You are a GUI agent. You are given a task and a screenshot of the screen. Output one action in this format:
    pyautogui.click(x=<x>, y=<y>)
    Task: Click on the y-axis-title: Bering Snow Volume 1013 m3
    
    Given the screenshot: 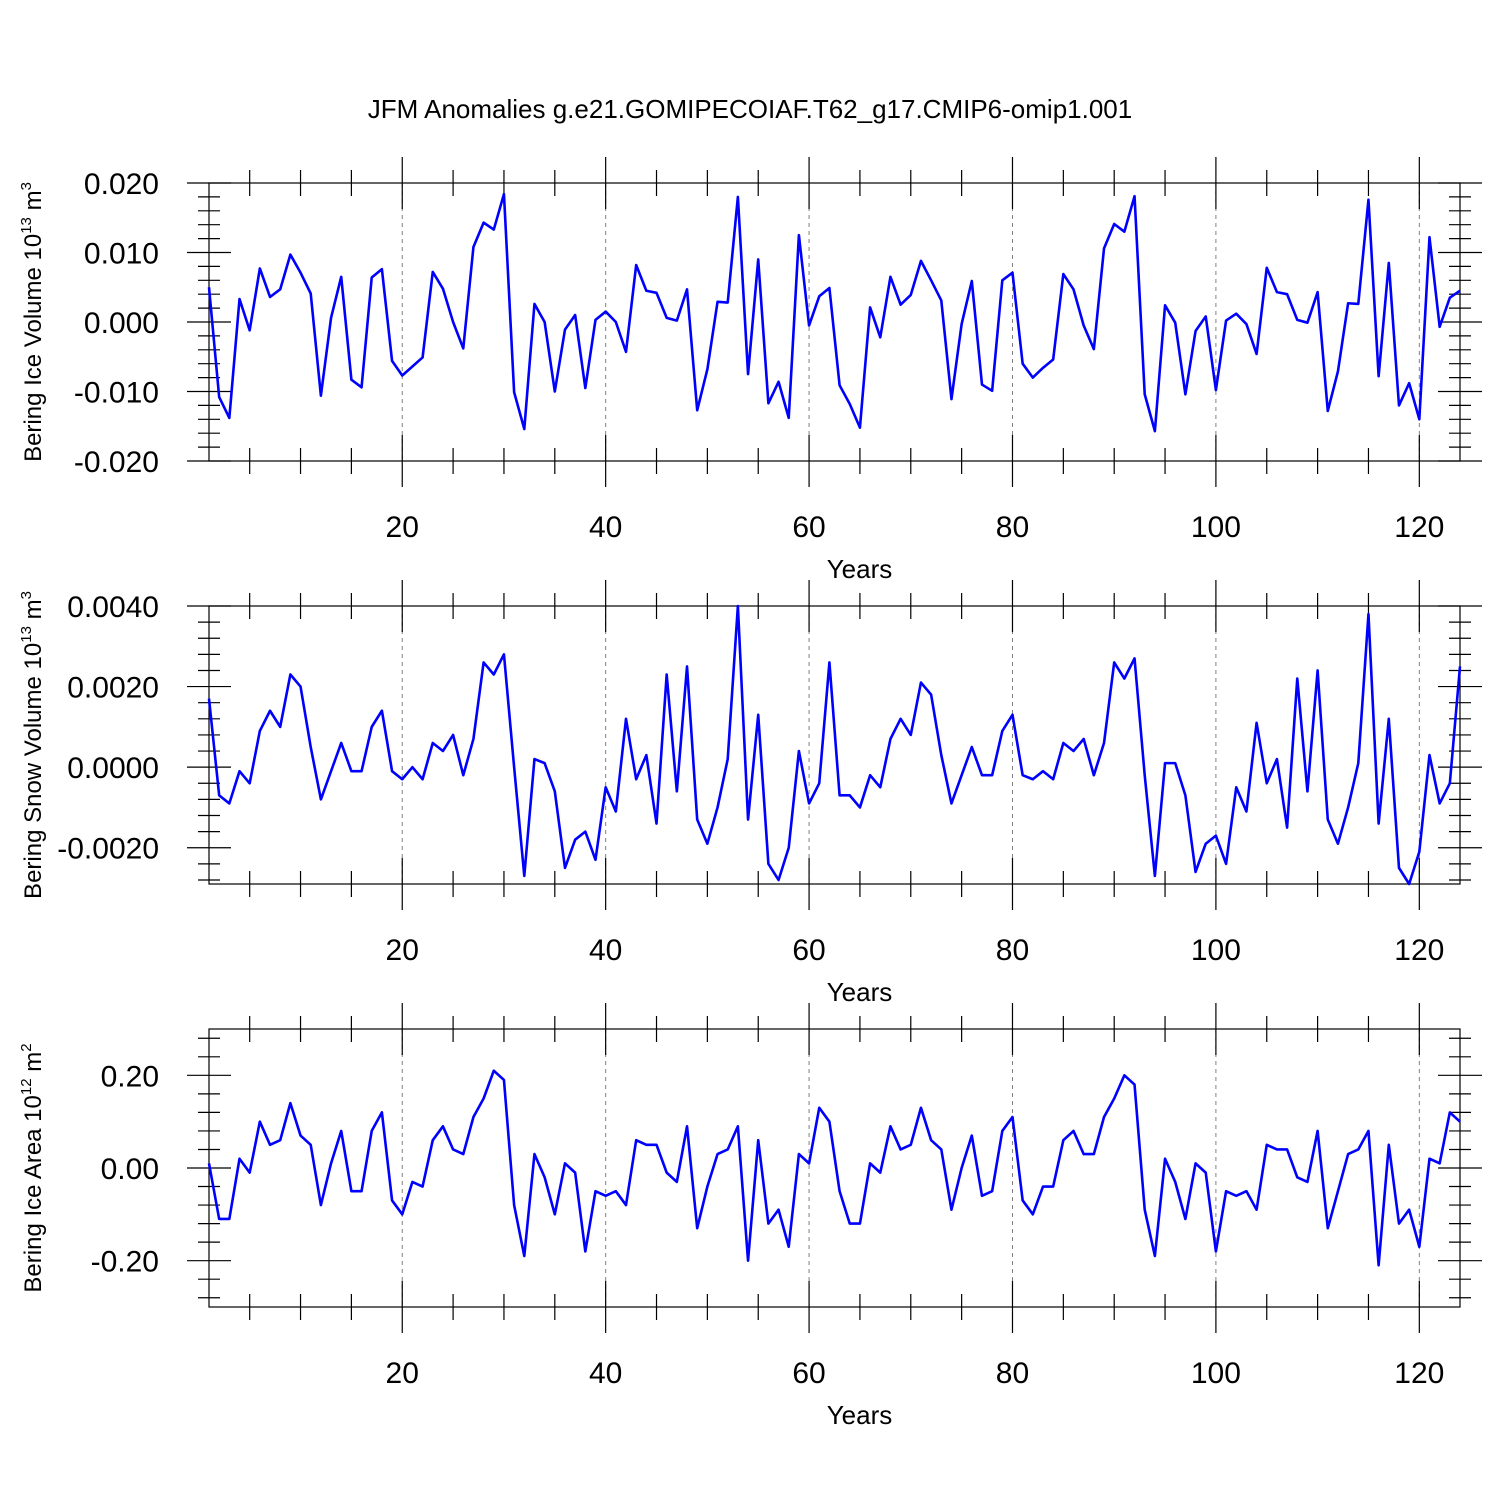 What is the action you would take?
    pyautogui.click(x=32, y=745)
    